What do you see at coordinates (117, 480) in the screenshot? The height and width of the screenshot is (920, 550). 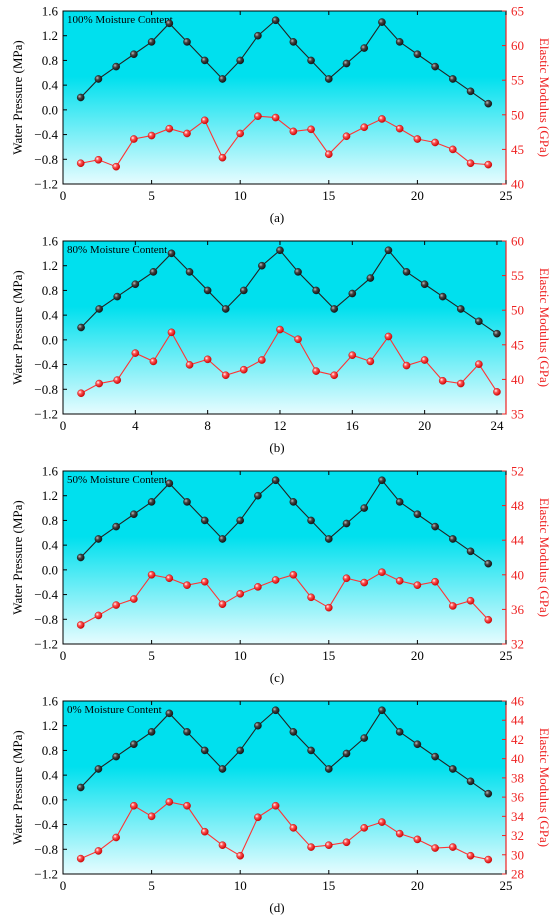 I see `moisture-content-label: 50% Moisture Content` at bounding box center [117, 480].